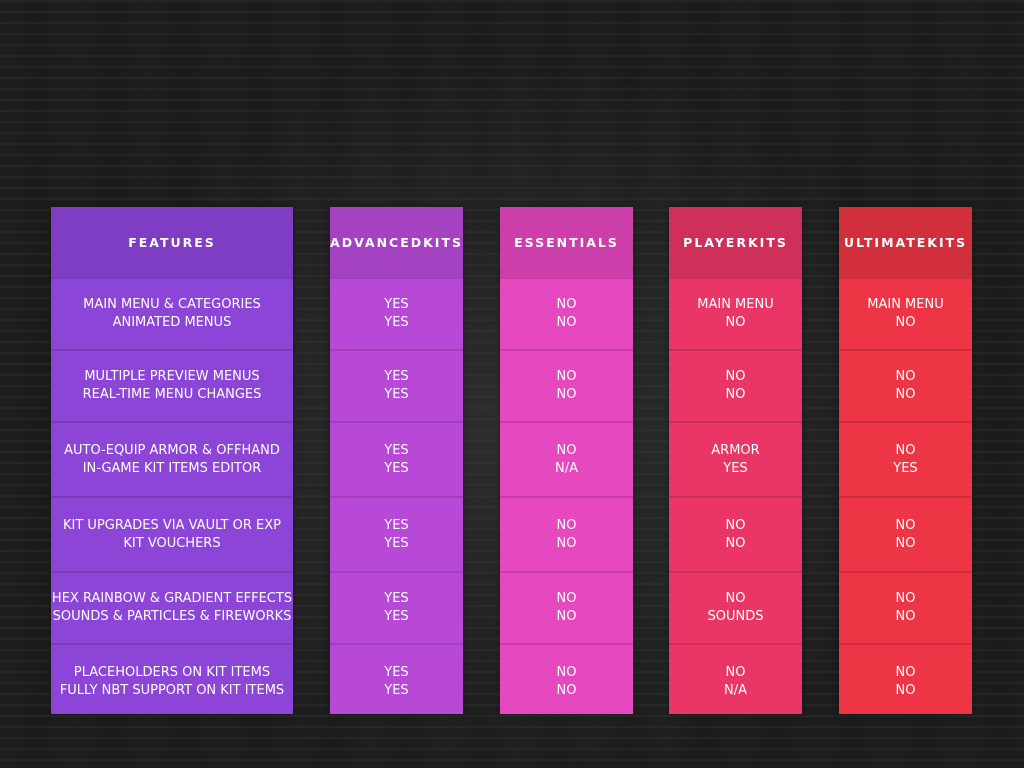 This screenshot has width=1024, height=768. What do you see at coordinates (172, 313) in the screenshot?
I see `features-row-1: MAIN MENU & CATEGORIES ANIMATED MENUS` at bounding box center [172, 313].